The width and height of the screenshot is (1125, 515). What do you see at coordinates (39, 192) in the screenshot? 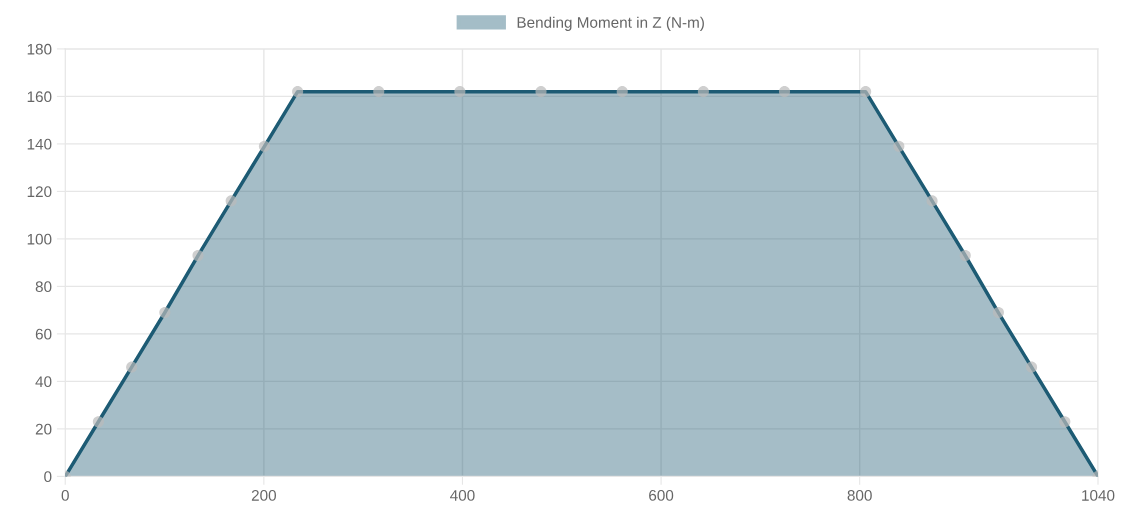
I see `y-tick-label: 120` at bounding box center [39, 192].